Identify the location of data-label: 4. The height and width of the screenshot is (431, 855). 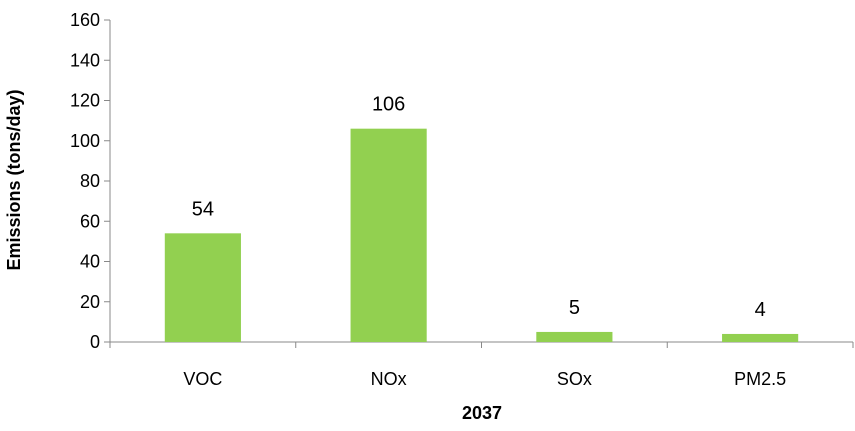
(760, 310).